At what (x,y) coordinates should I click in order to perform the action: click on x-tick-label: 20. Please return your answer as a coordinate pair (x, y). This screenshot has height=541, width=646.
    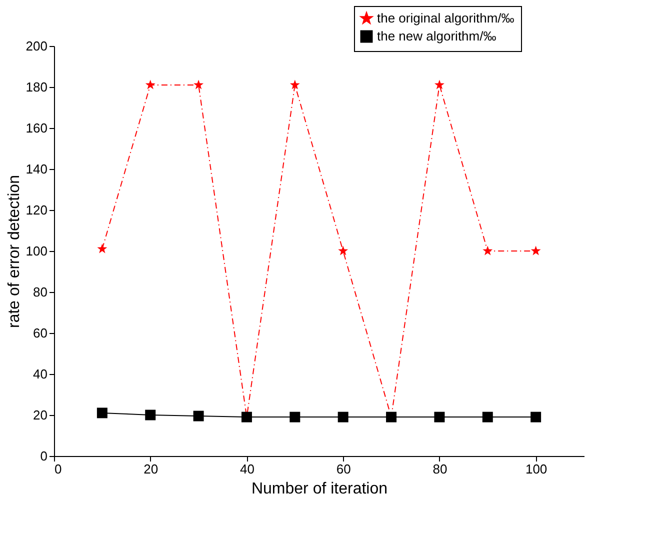
    Looking at the image, I should click on (151, 469).